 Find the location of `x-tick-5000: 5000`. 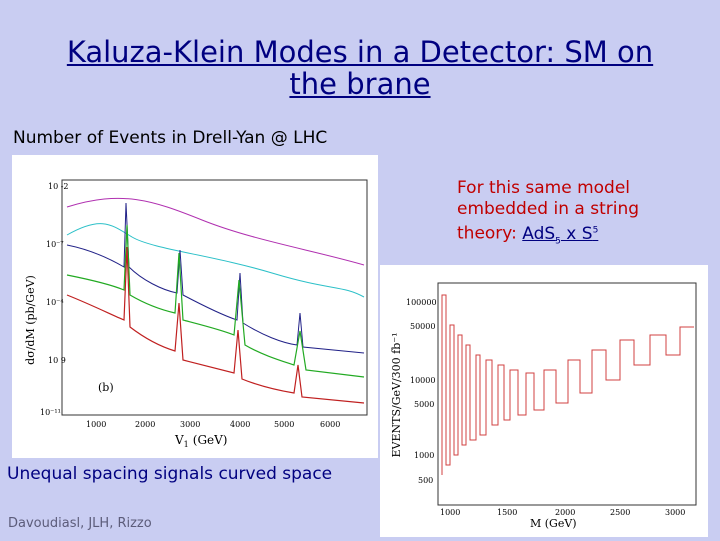

x-tick-5000: 5000 is located at coordinates (284, 424).